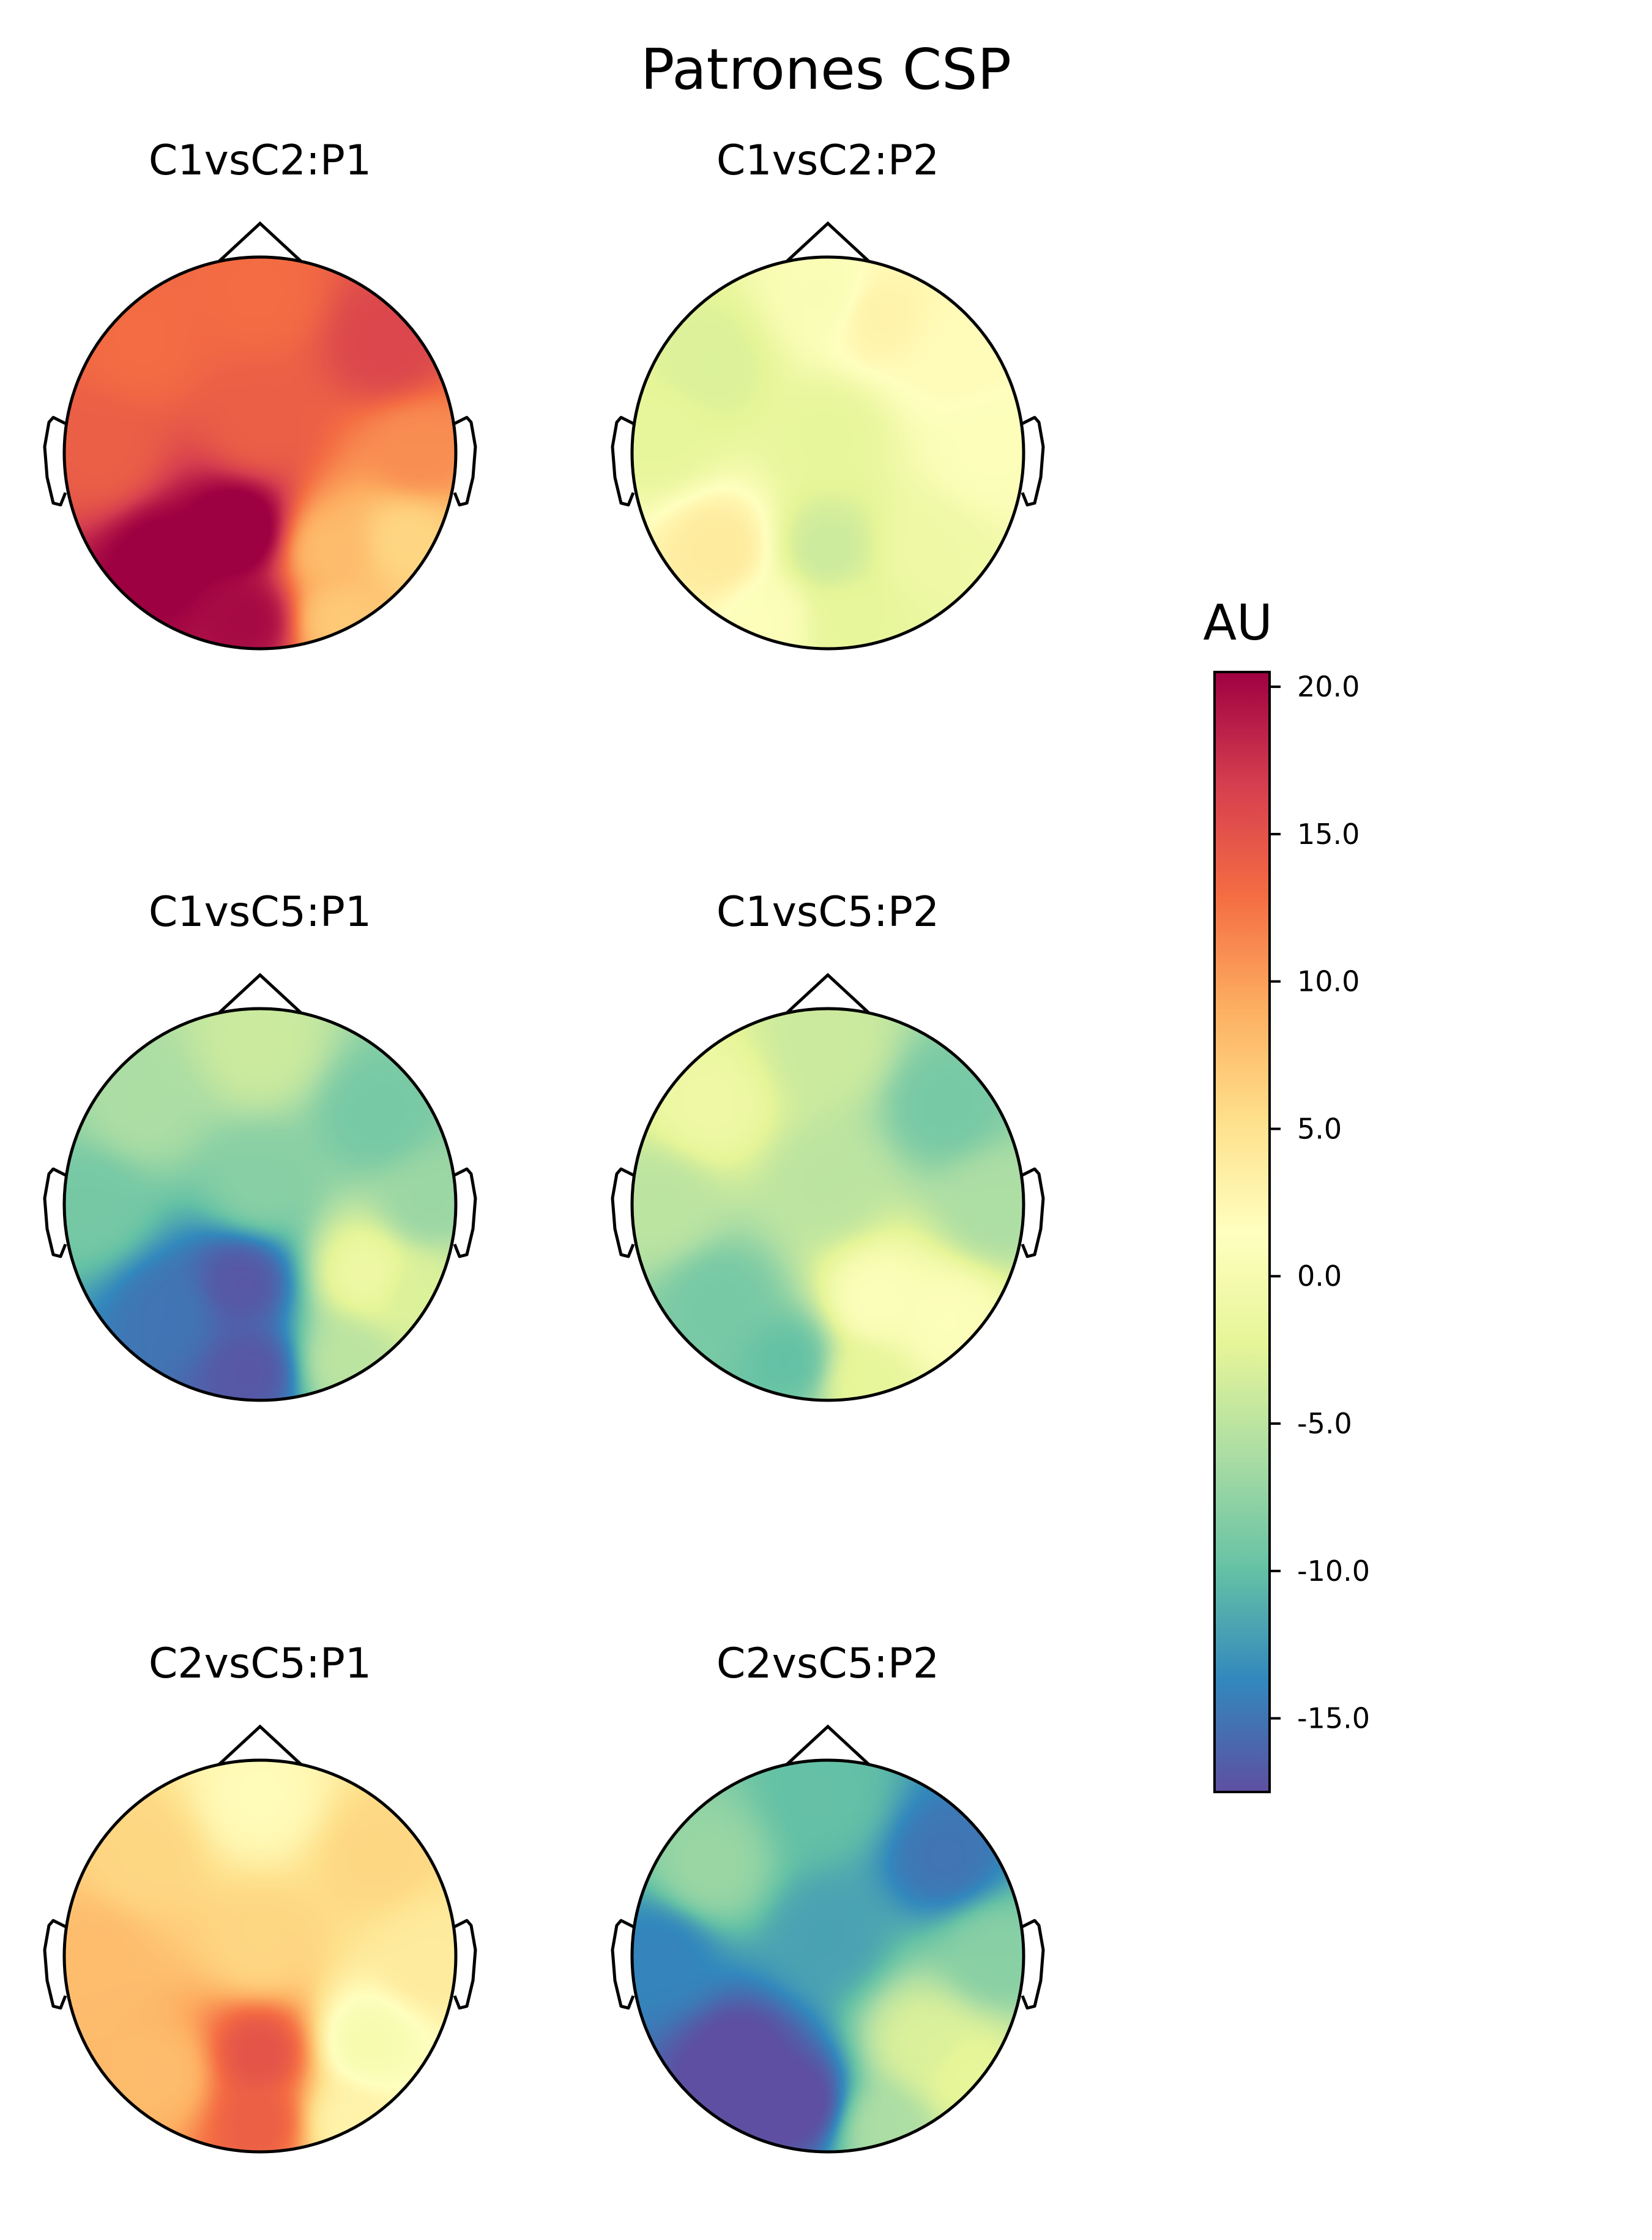 Image resolution: width=1652 pixels, height=2240 pixels. Describe the element at coordinates (1325, 1423) in the screenshot. I see `colorbar-tick-label: -5.0` at that location.